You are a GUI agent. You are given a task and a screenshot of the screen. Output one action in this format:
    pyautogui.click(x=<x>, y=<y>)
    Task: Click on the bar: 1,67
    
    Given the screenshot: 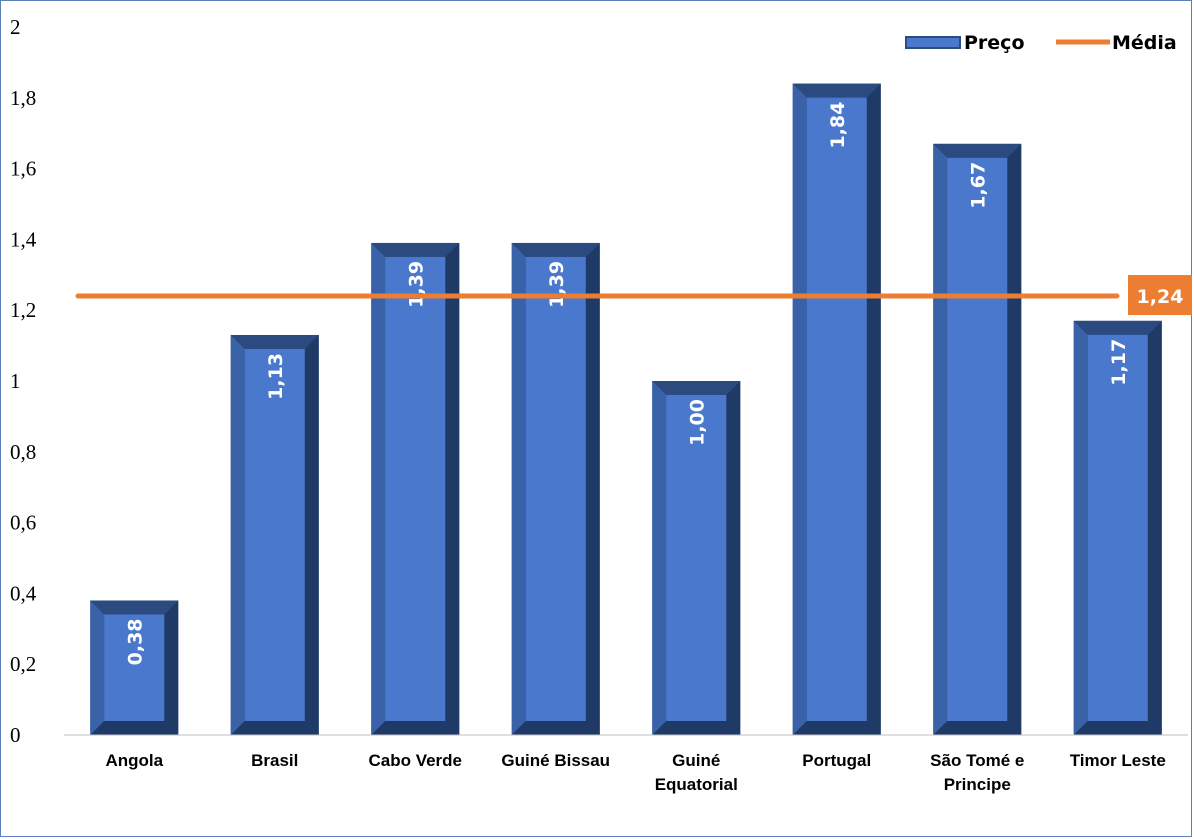 What is the action you would take?
    pyautogui.click(x=977, y=439)
    